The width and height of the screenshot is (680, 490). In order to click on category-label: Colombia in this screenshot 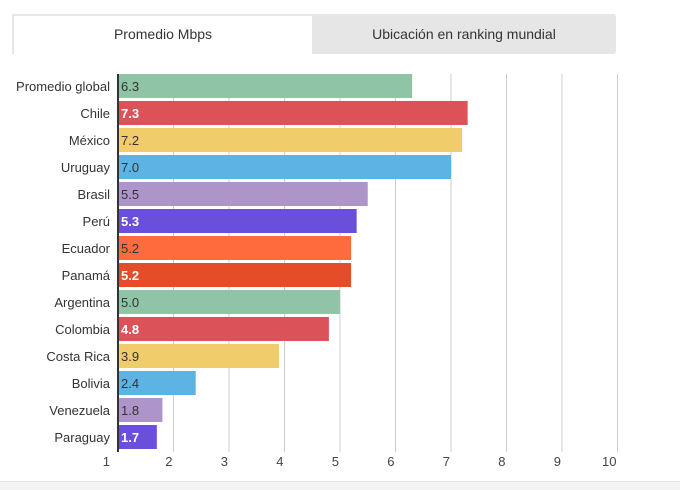, I will do `click(83, 329)`.